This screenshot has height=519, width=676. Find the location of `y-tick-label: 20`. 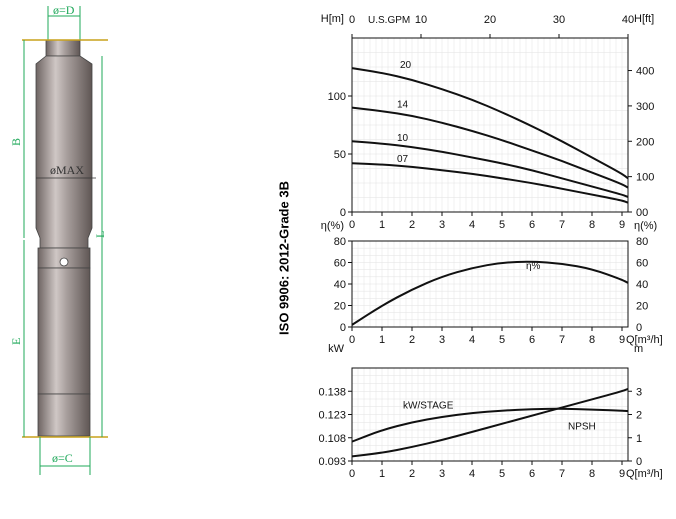

y-tick-label: 20 is located at coordinates (340, 307).